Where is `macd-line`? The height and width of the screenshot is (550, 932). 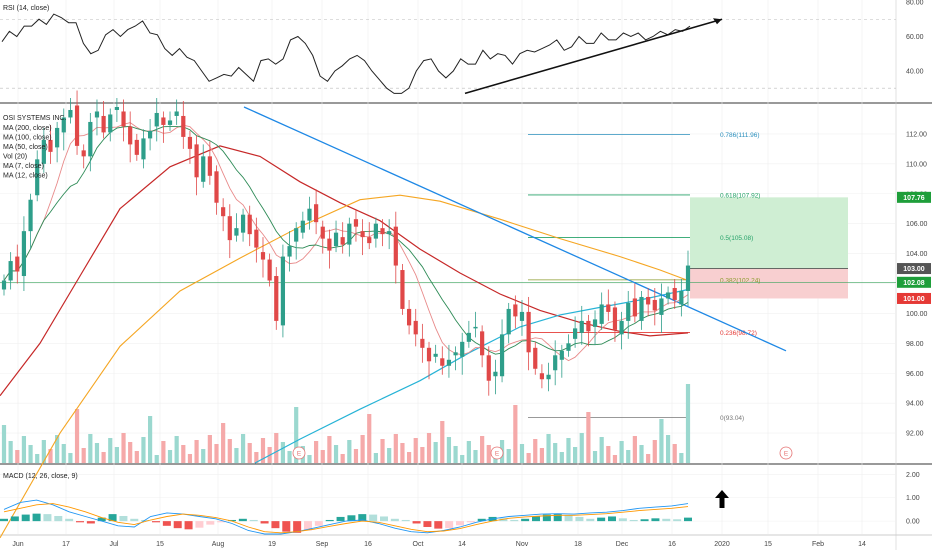
macd-line is located at coordinates (346, 517).